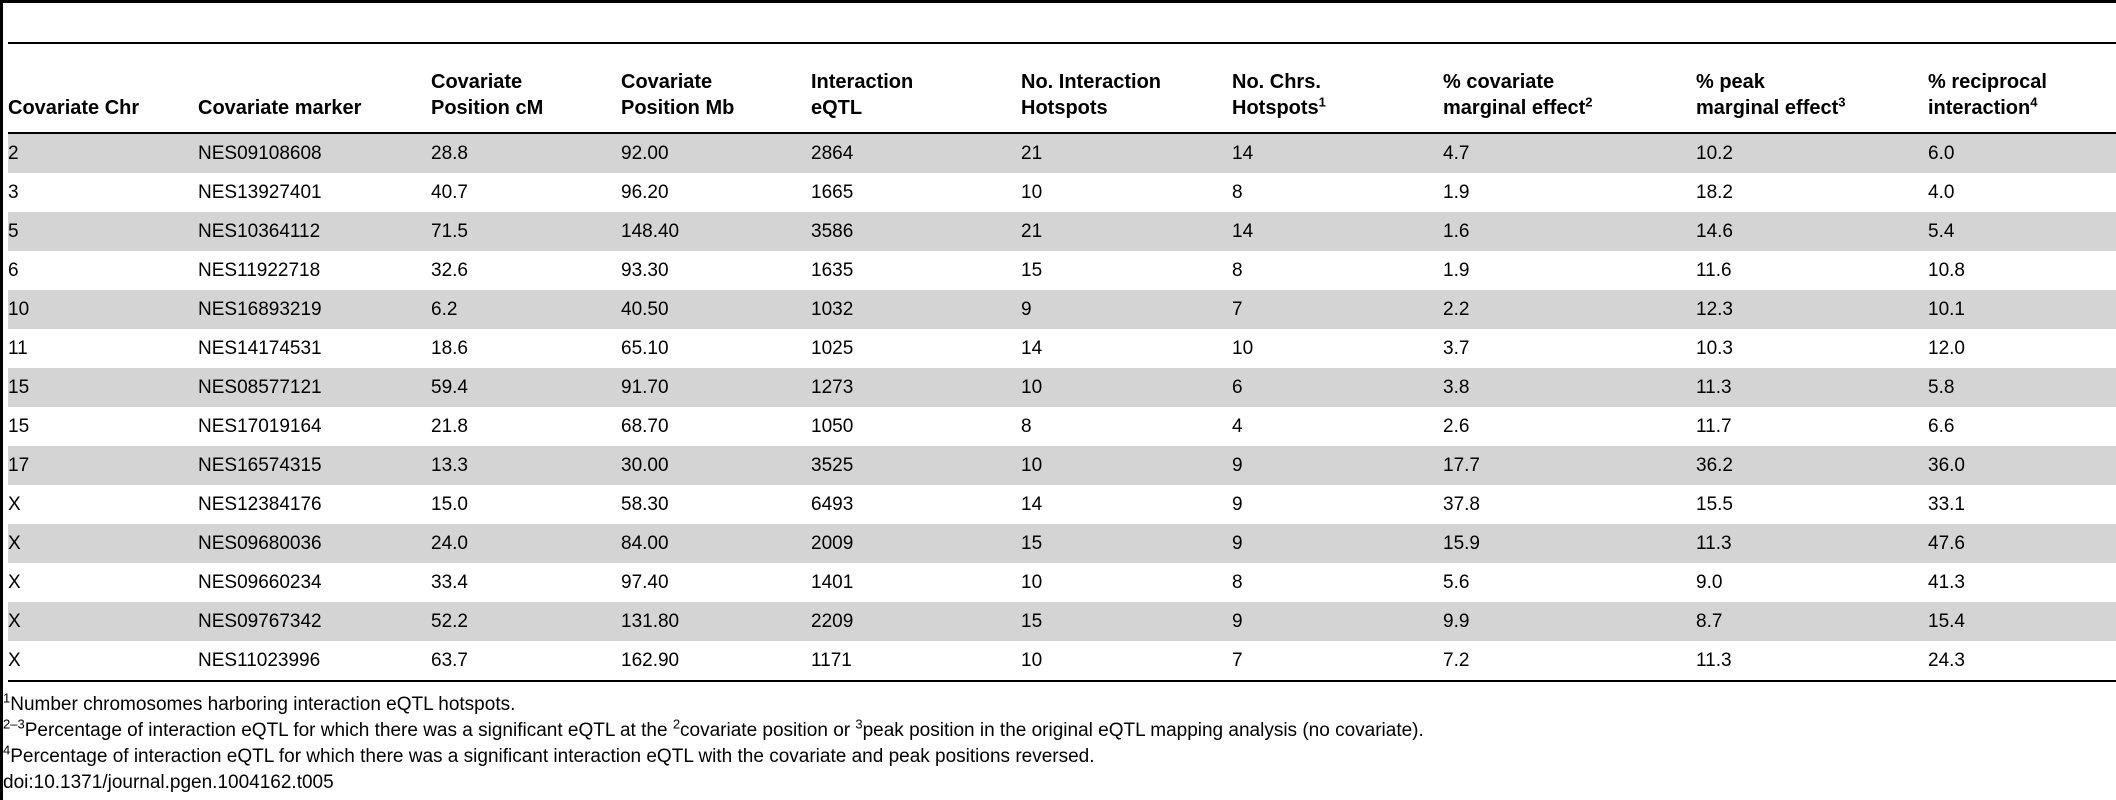 This screenshot has width=2116, height=800. I want to click on table-cell: 14.6, so click(1812, 231).